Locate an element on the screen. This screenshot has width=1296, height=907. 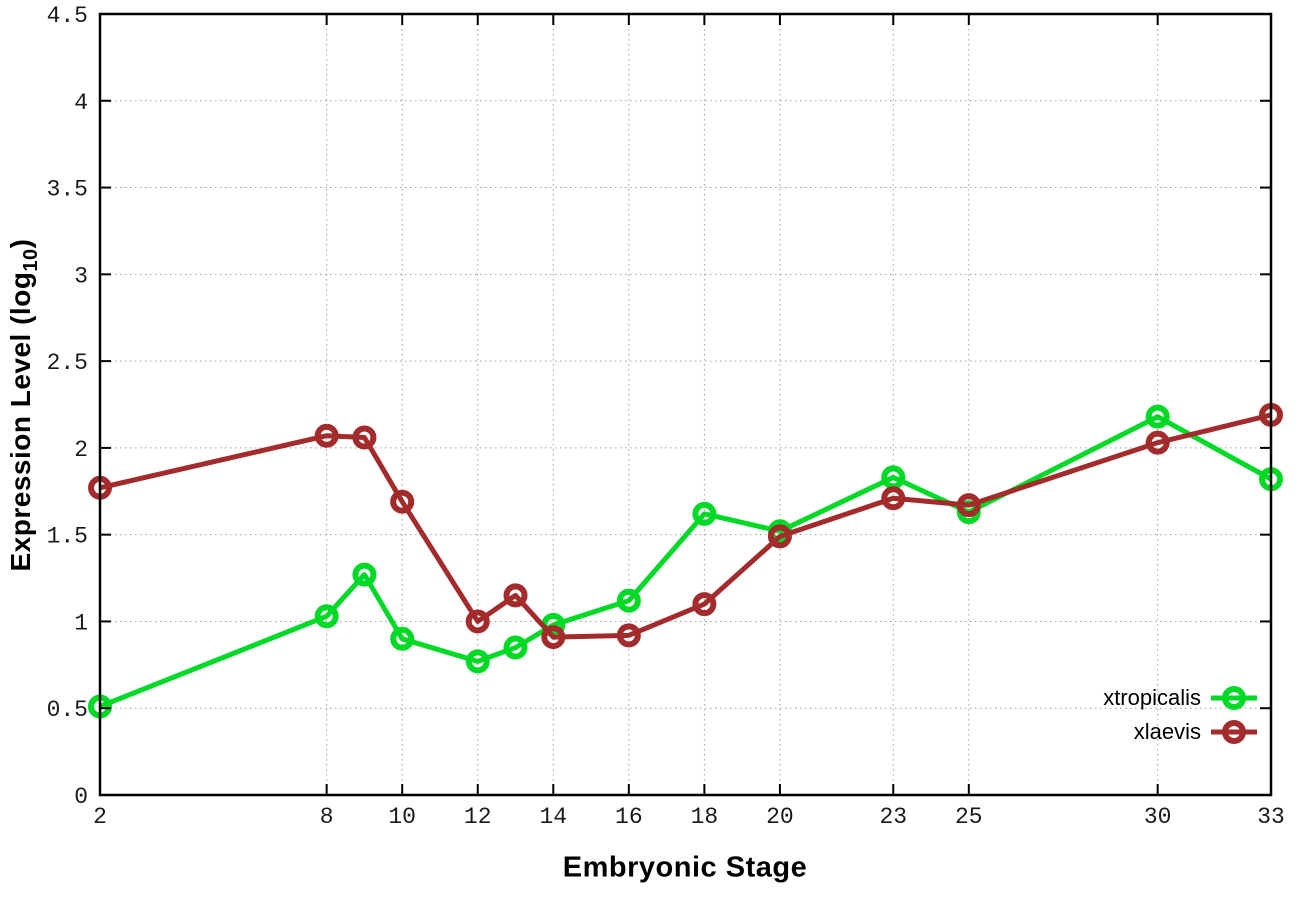
x-tick-label: 33 is located at coordinates (1271, 817).